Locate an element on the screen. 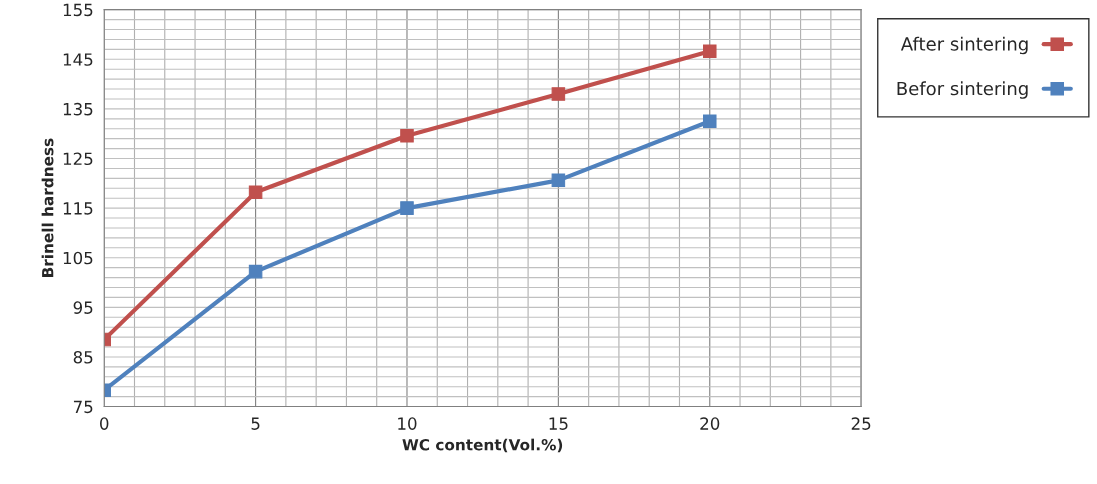 This screenshot has height=484, width=1097. y-tick-label: 75 is located at coordinates (83, 407).